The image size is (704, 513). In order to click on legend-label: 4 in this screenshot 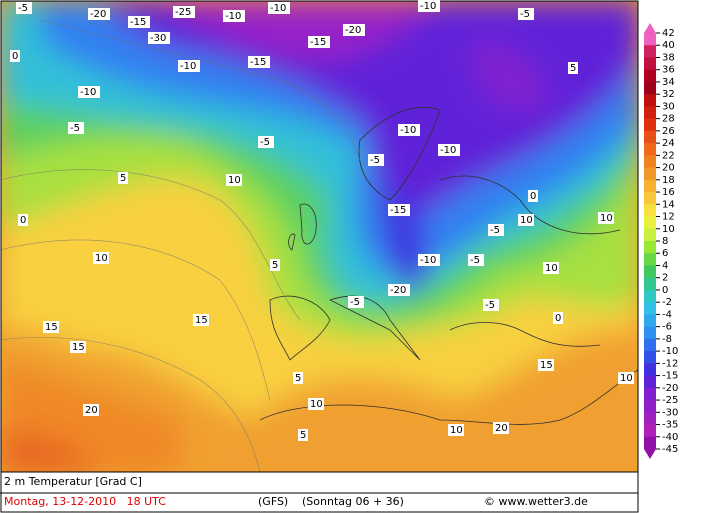, I will do `click(665, 265)`.